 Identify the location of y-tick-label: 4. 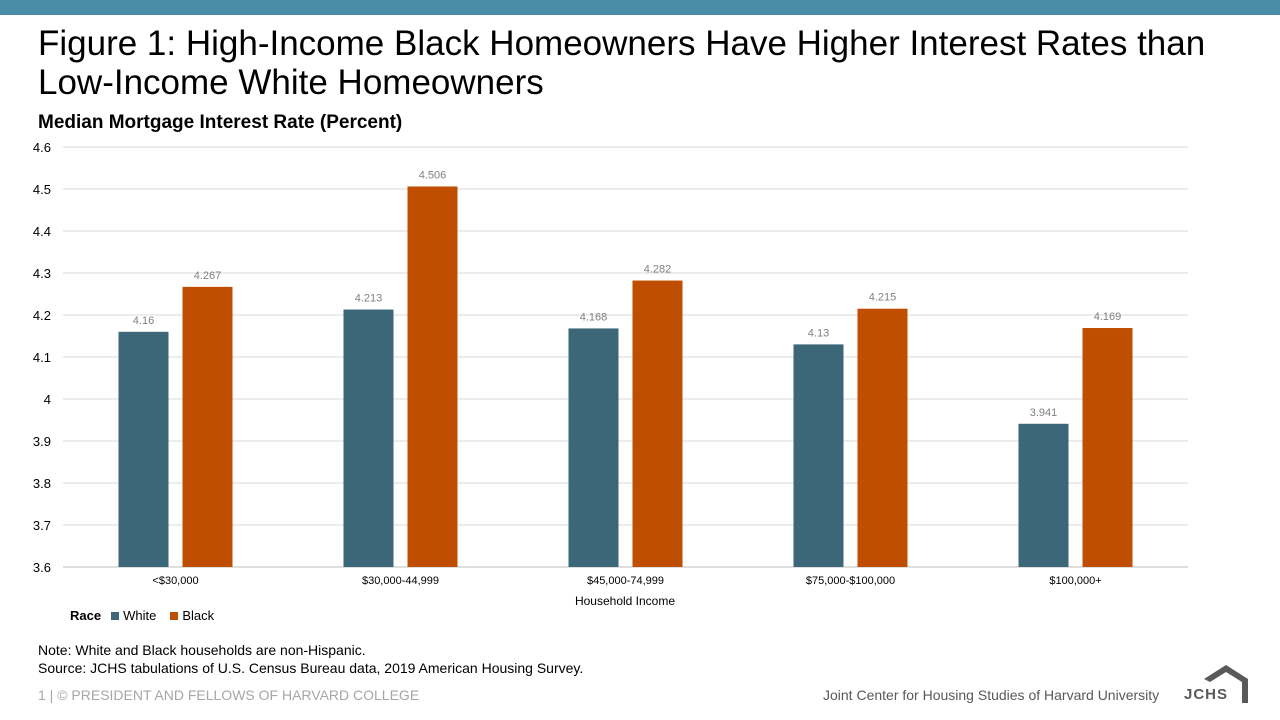
(47, 399).